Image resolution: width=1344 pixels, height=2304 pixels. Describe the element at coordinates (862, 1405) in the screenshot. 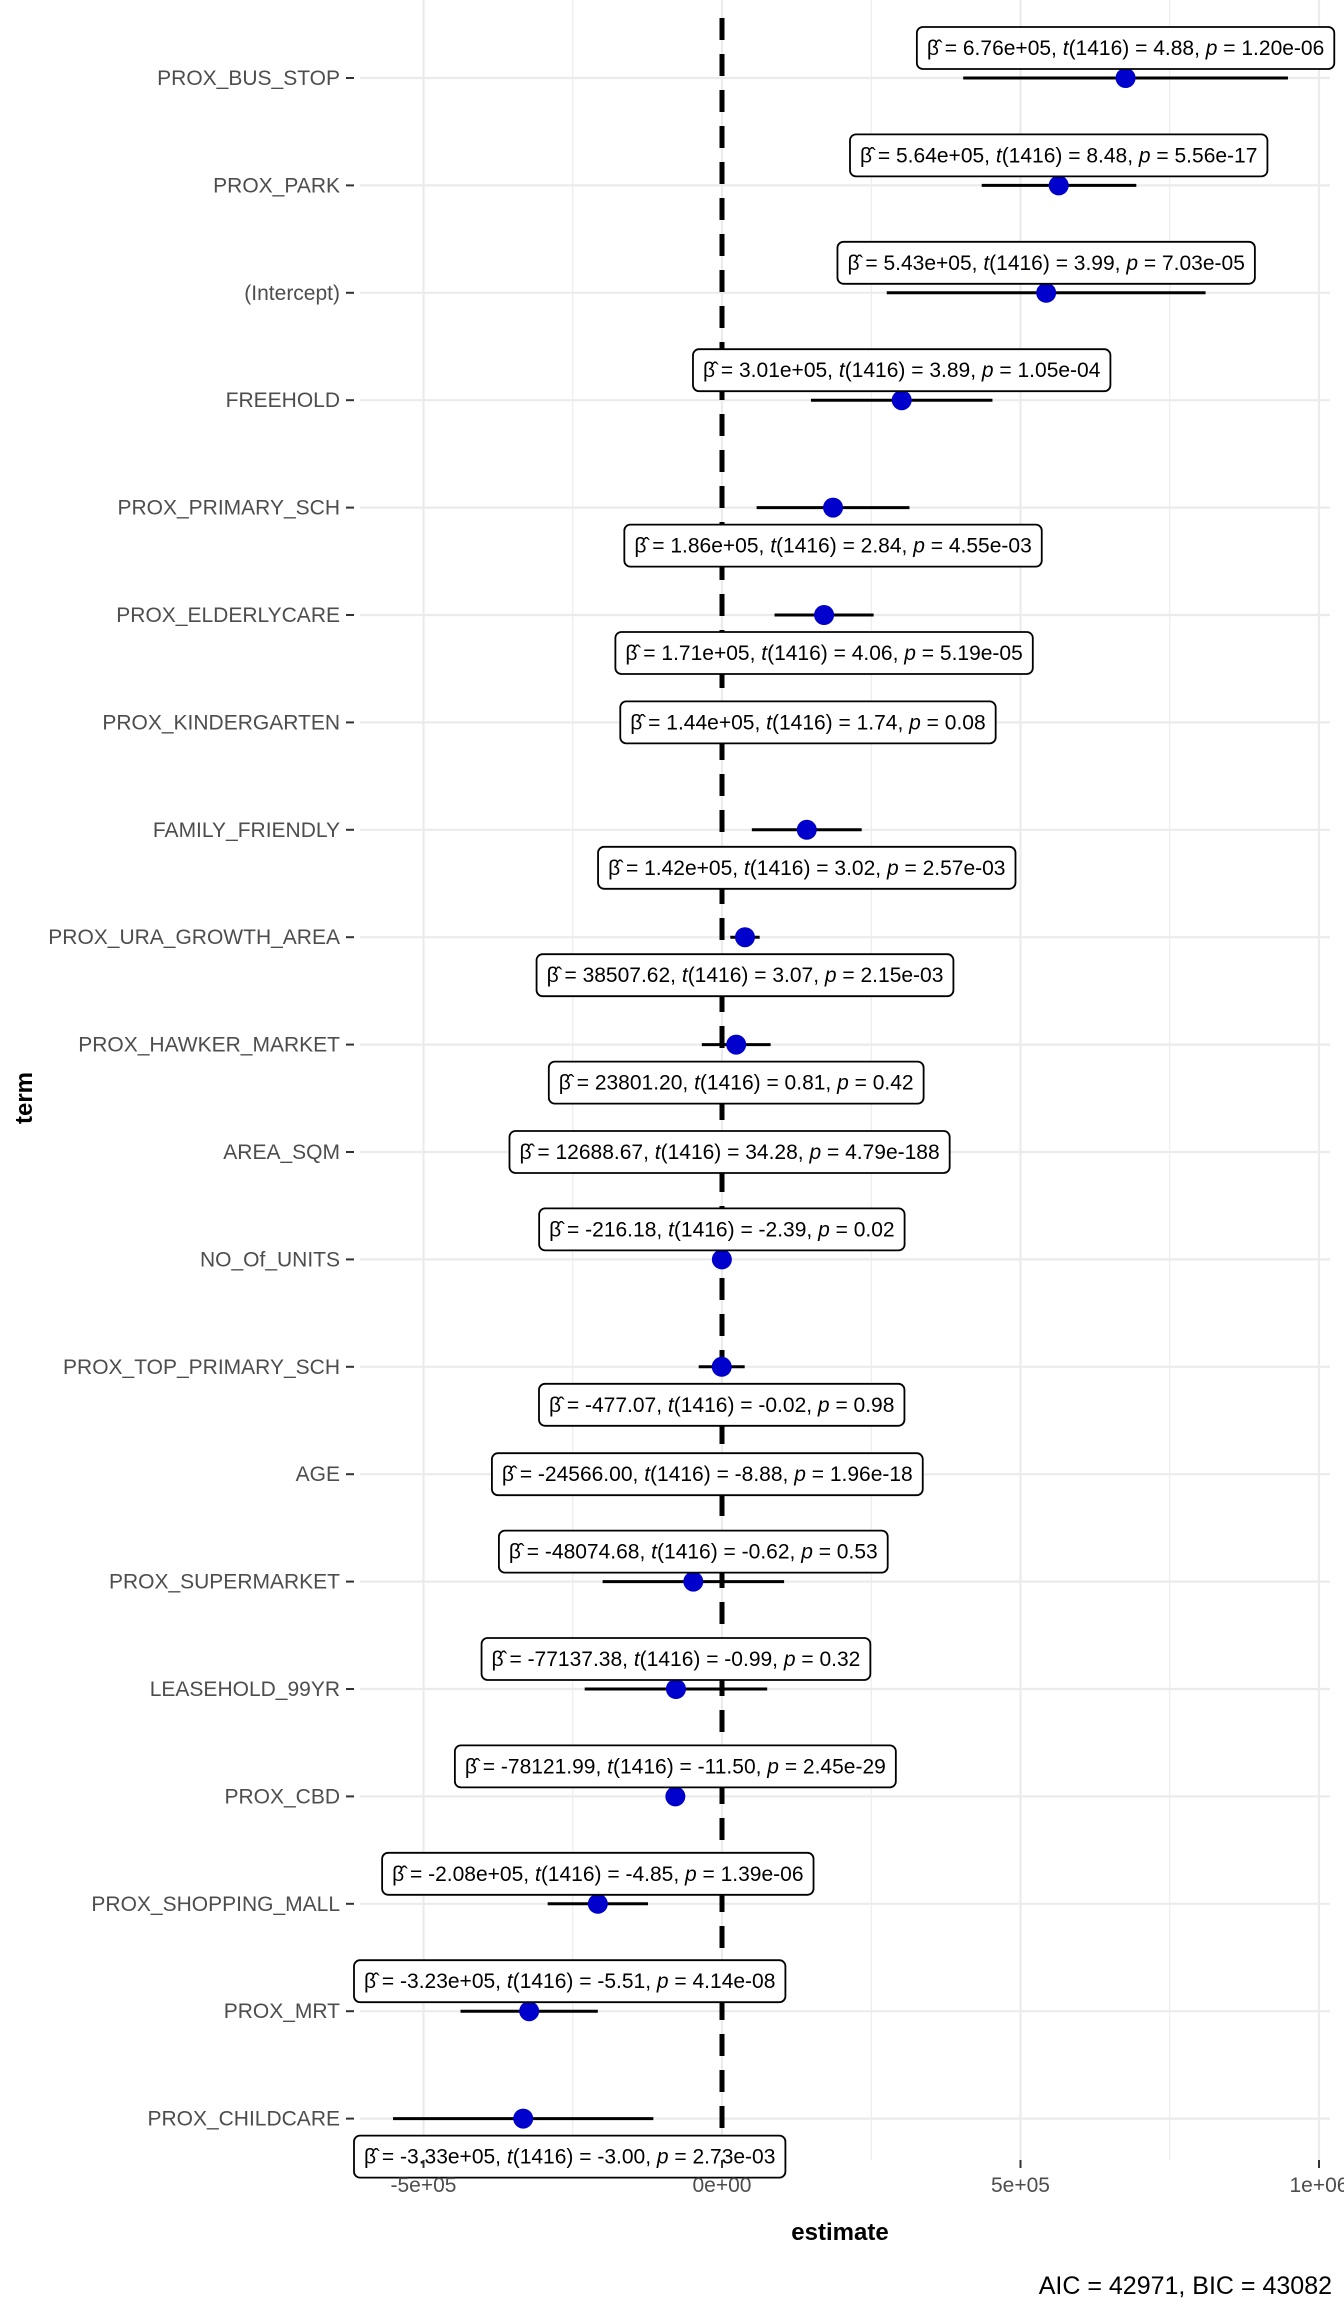

I see `stat-label-part: = 0.98` at that location.